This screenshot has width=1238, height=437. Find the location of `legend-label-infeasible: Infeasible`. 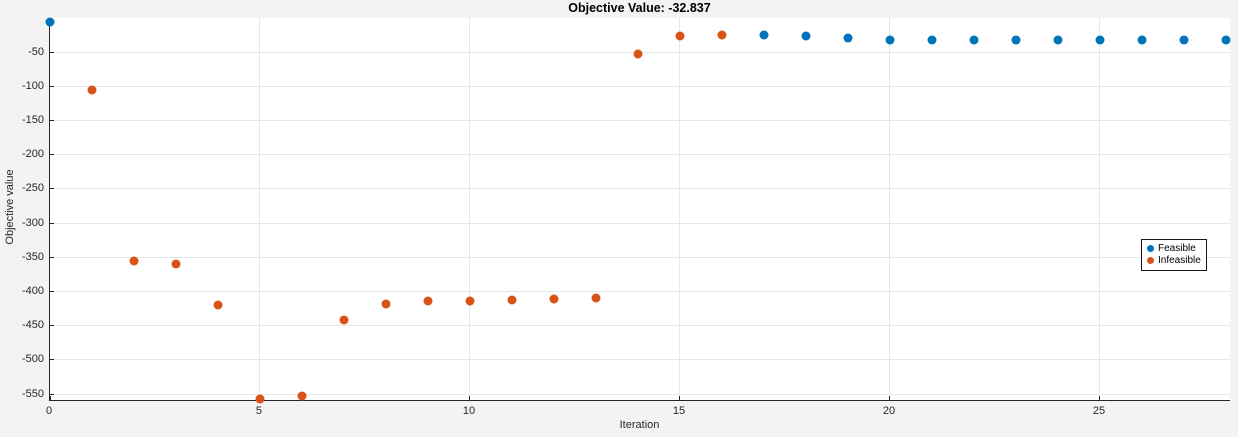

legend-label-infeasible: Infeasible is located at coordinates (1179, 260).